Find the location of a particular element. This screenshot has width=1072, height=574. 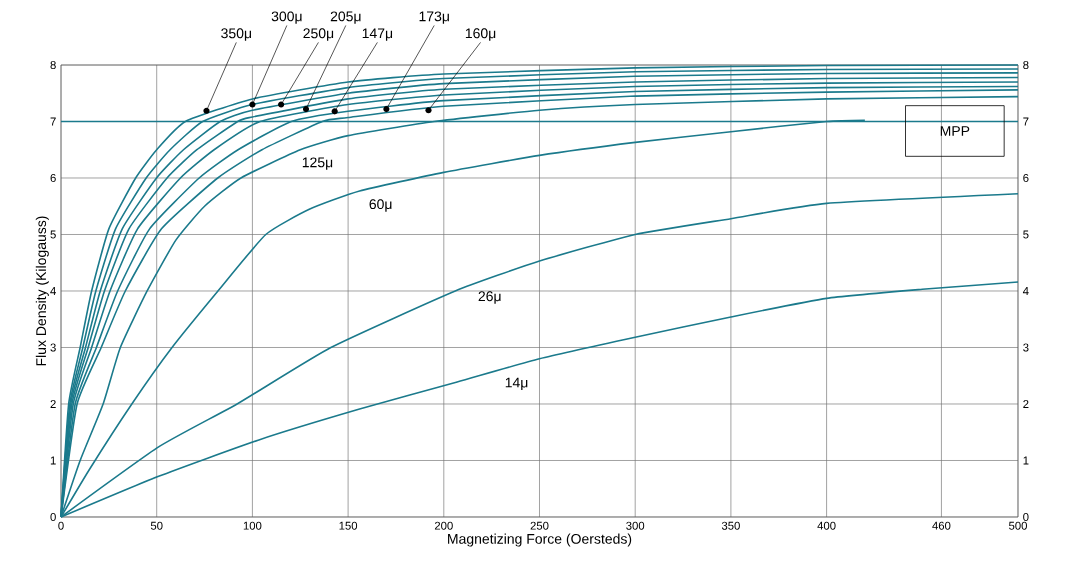

x-tick-label: 250 is located at coordinates (539, 525).